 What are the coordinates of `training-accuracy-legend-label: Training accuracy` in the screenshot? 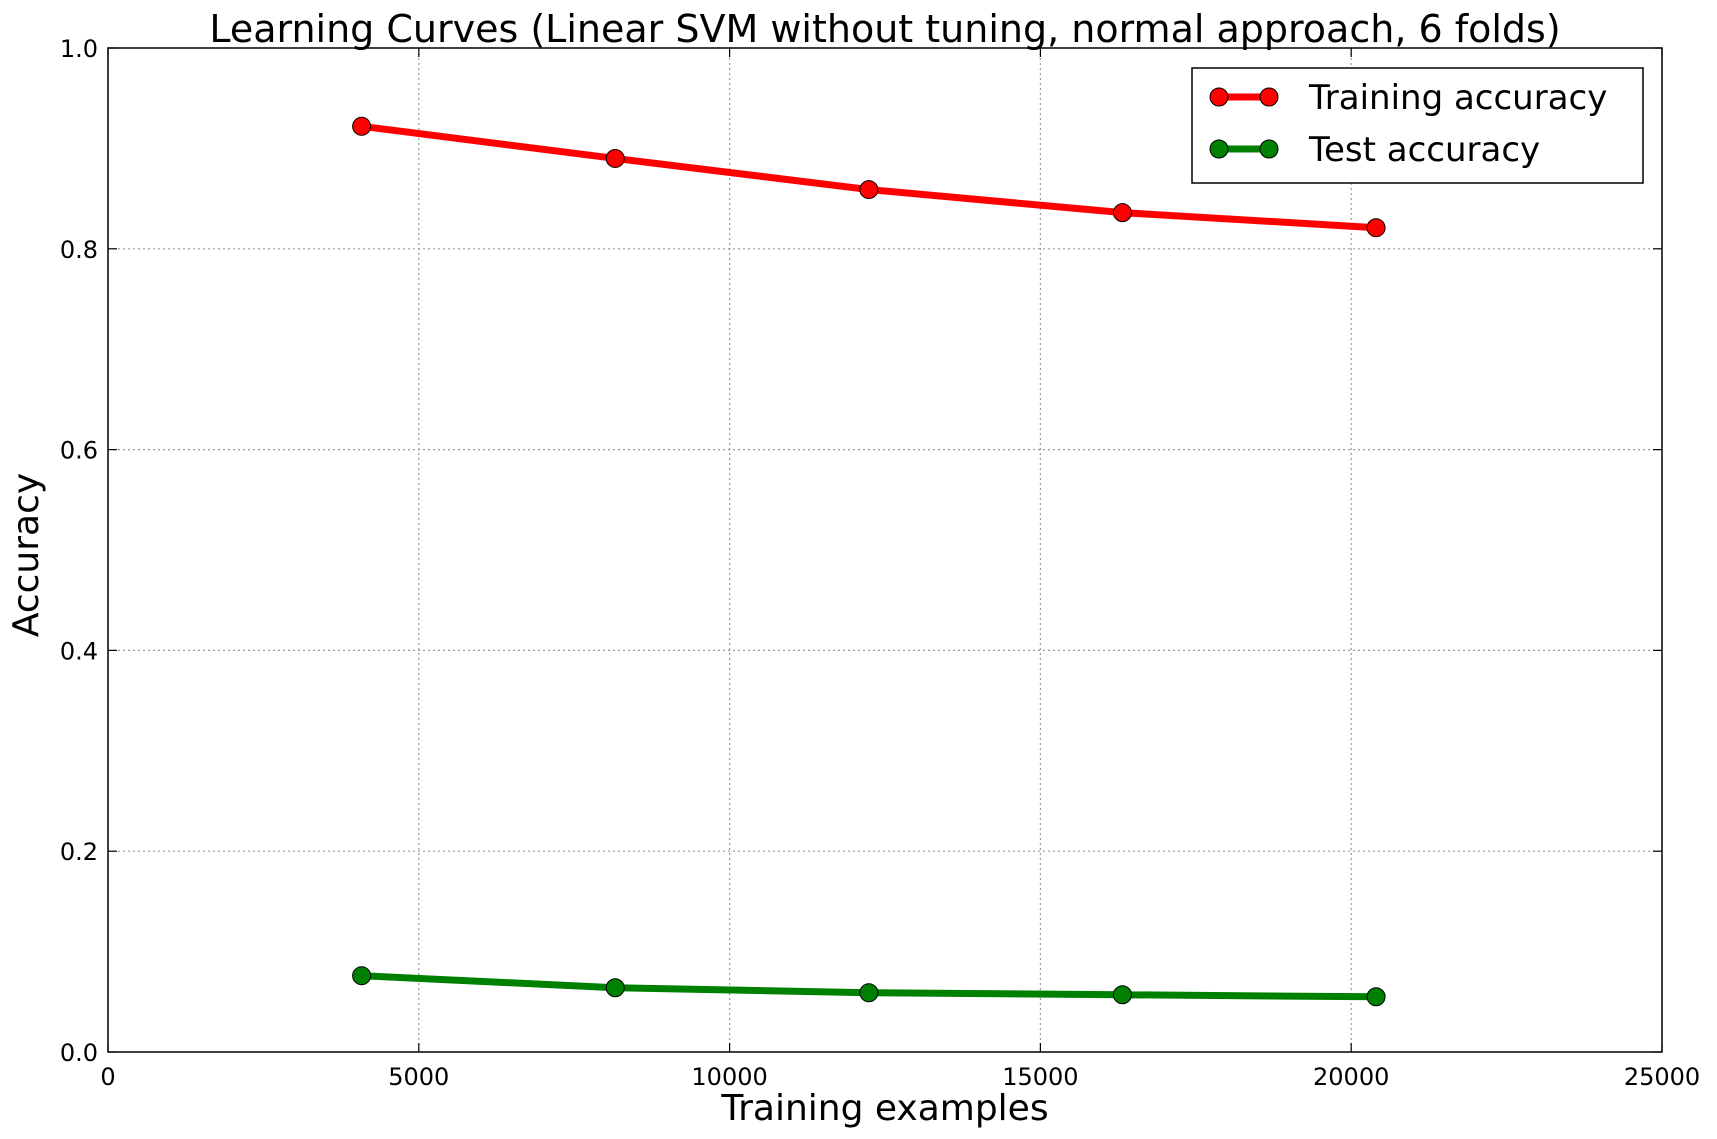 It's located at (1457, 98).